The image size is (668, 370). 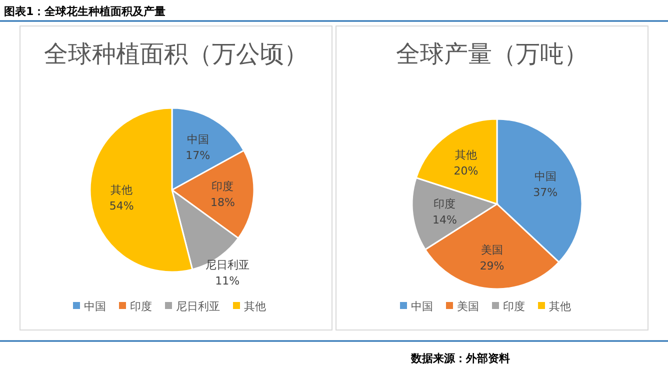 What do you see at coordinates (545, 193) in the screenshot?
I see `data-label: 37%` at bounding box center [545, 193].